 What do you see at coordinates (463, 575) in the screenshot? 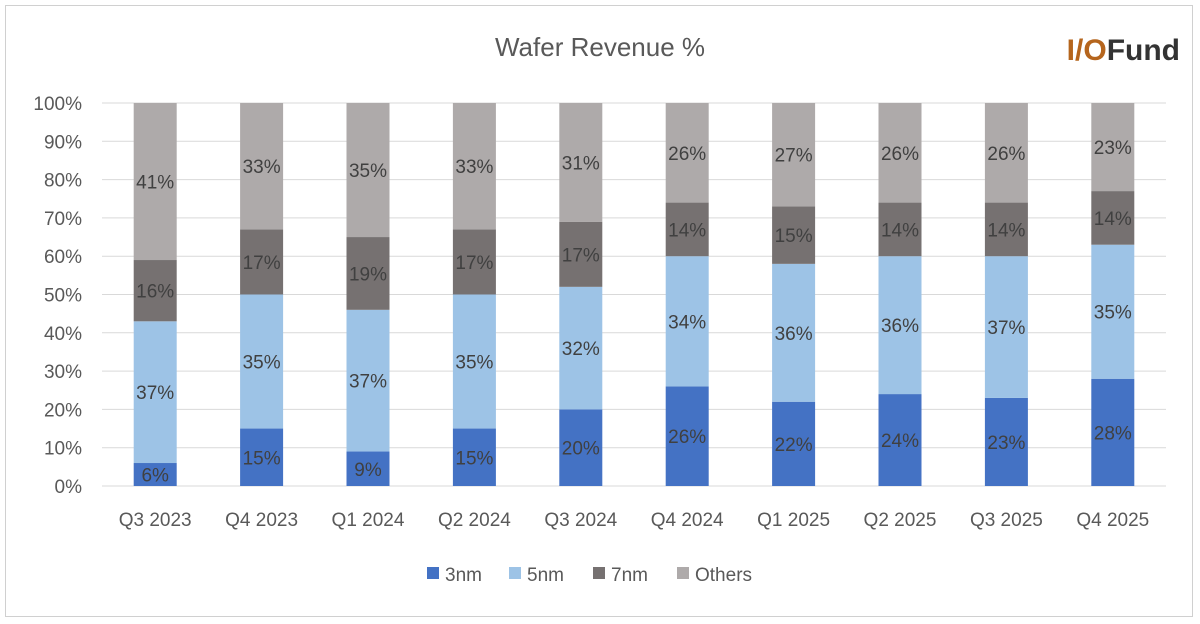
I see `legend-label: 3nm` at bounding box center [463, 575].